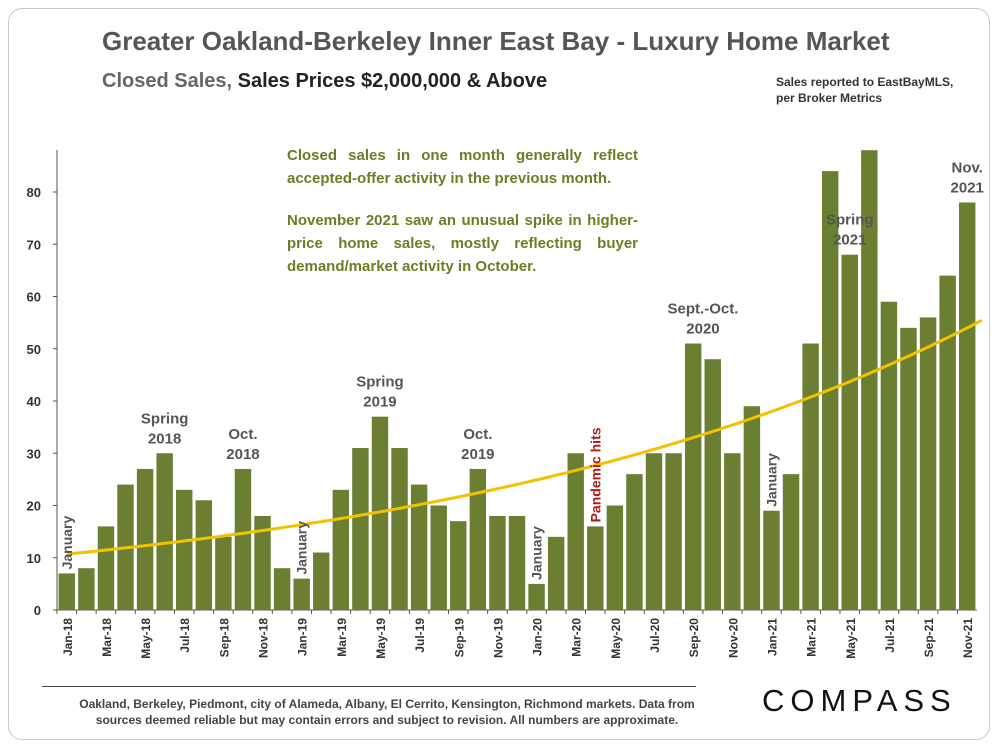 The height and width of the screenshot is (750, 1000). I want to click on subtitle-prefix: Closed Sales,, so click(167, 81).